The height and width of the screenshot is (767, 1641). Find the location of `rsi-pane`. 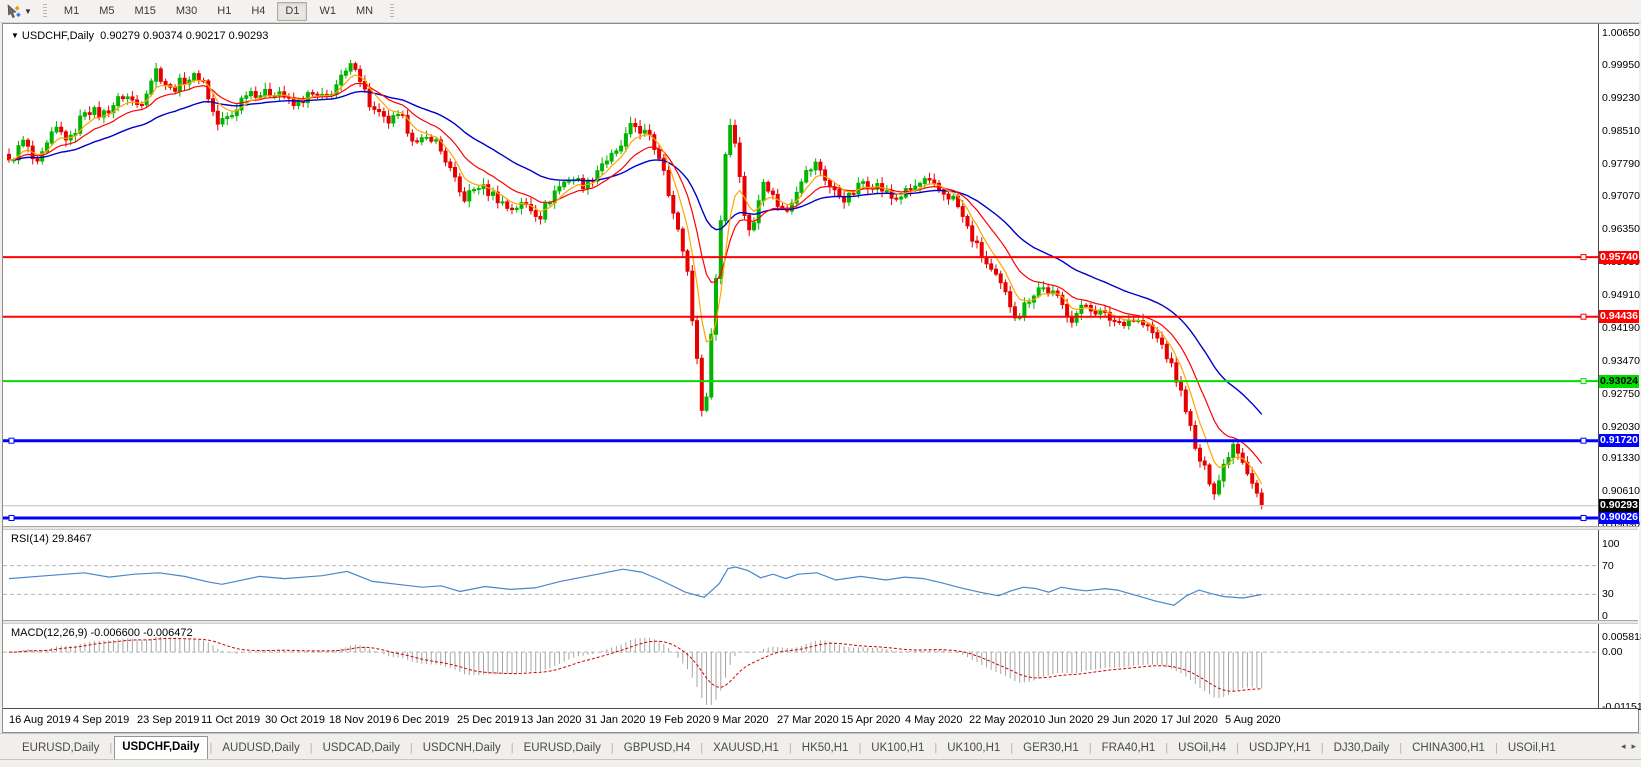

rsi-pane is located at coordinates (800, 585).